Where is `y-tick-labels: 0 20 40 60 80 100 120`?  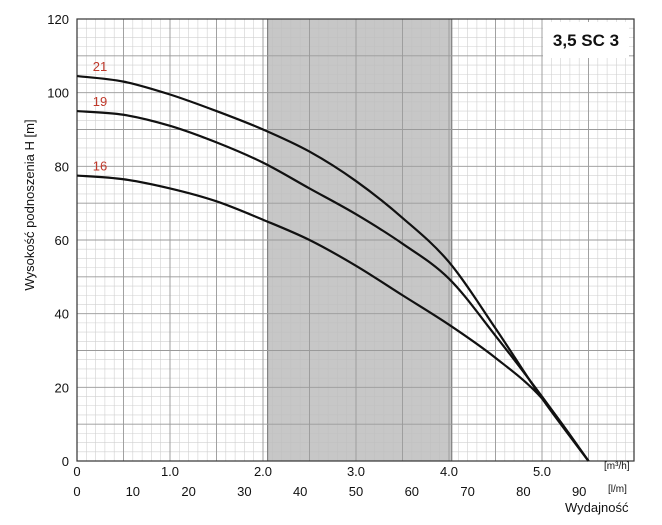
y-tick-labels: 0 20 40 60 80 100 120 is located at coordinates (58, 240).